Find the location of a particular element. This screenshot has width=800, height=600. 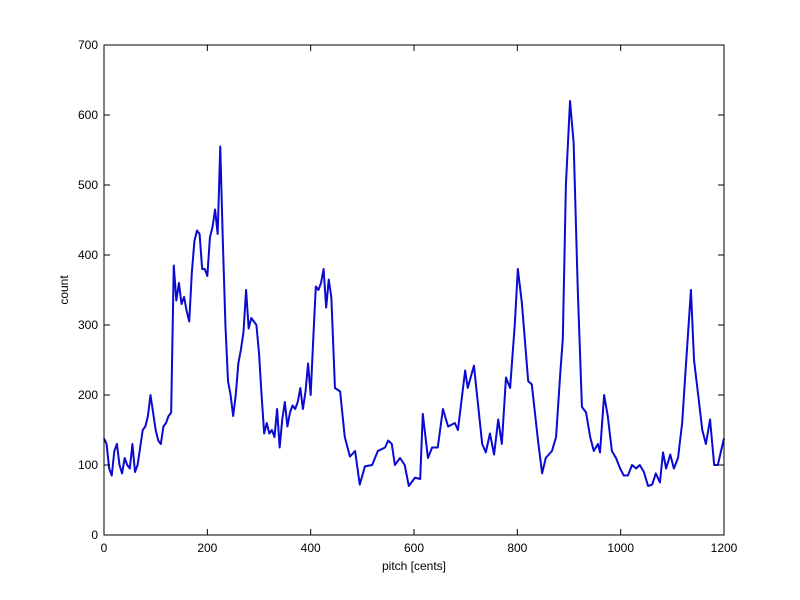

y-axis-label: count is located at coordinates (64, 290).